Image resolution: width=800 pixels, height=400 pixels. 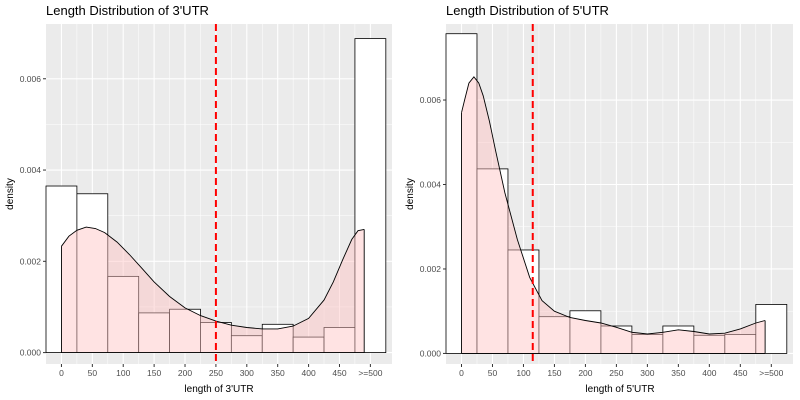 I want to click on chart-title: Length Distribution of 3'UTR, so click(x=127, y=10).